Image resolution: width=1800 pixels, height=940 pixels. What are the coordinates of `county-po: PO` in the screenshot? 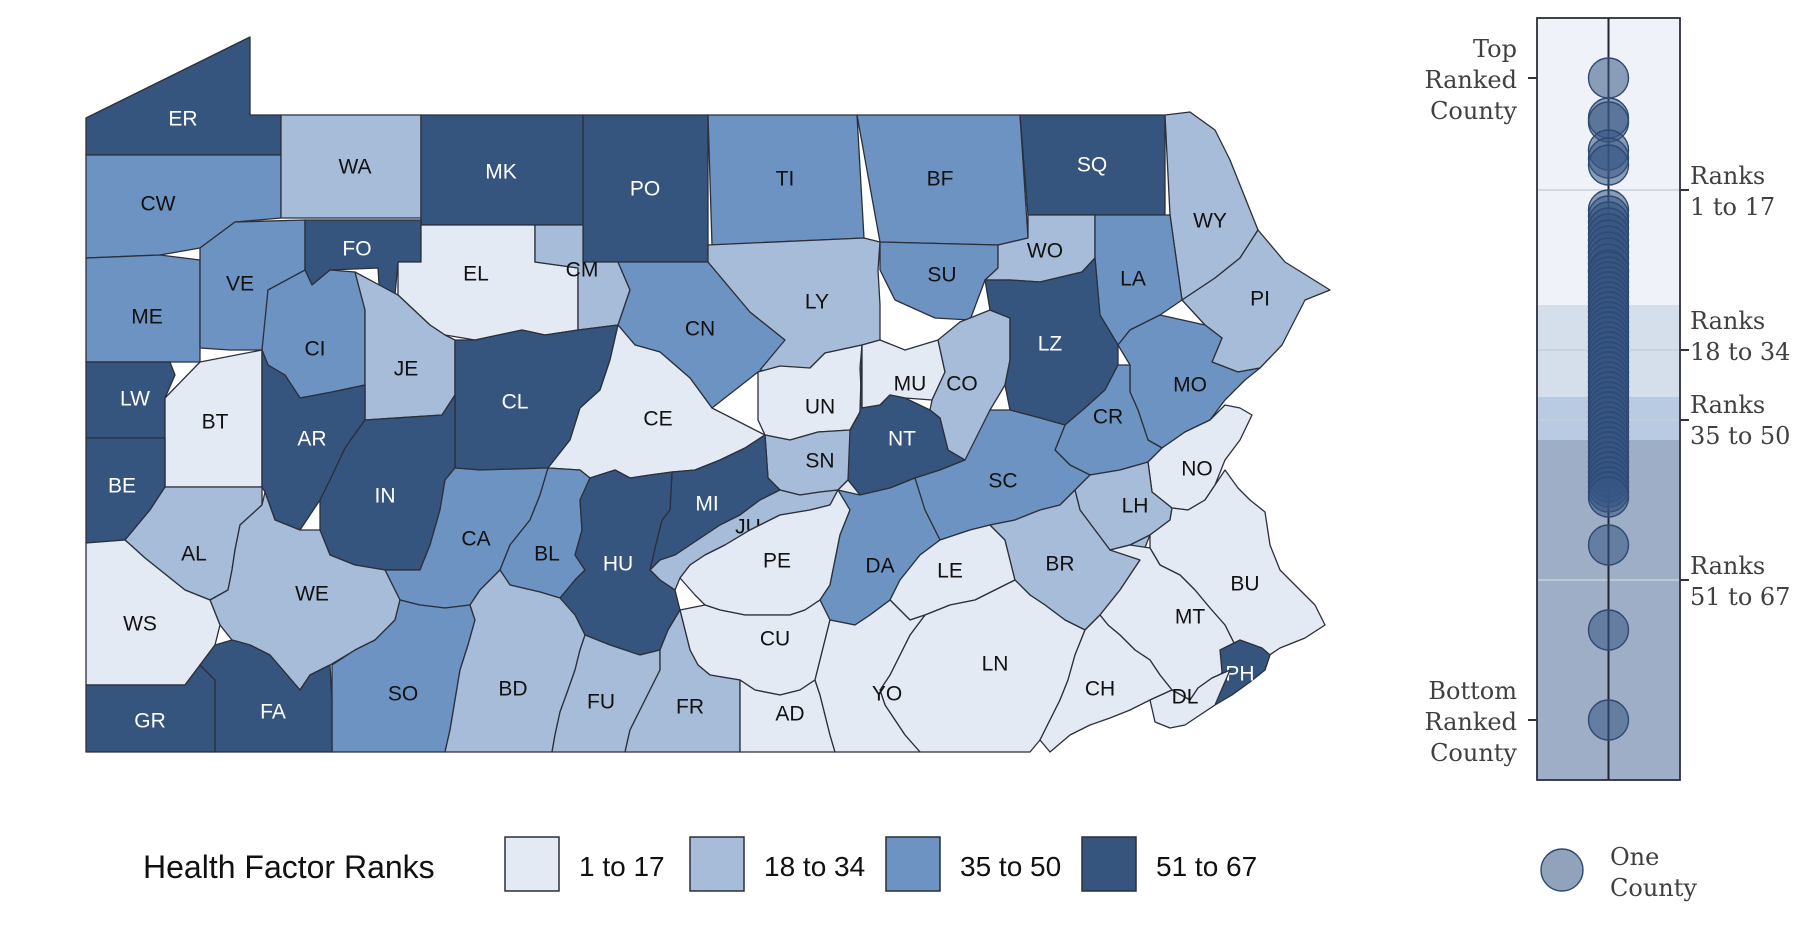 It's located at (645, 188).